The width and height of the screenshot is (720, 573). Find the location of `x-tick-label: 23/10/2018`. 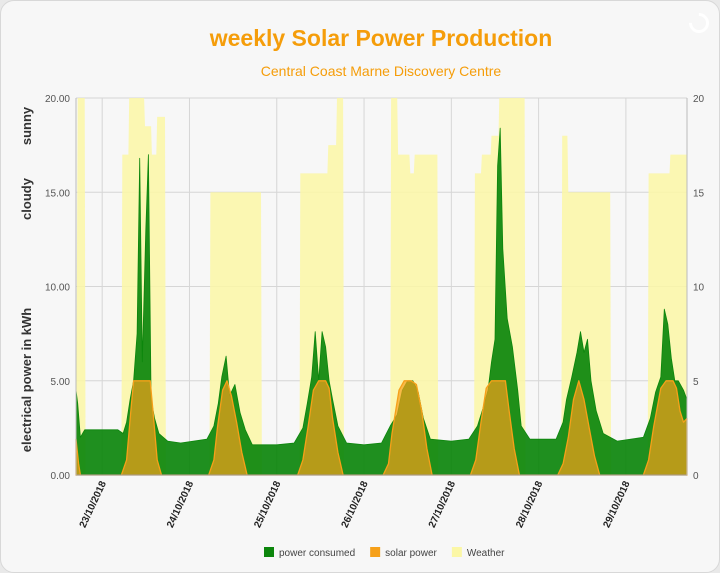

x-tick-label: 23/10/2018 is located at coordinates (93, 504).